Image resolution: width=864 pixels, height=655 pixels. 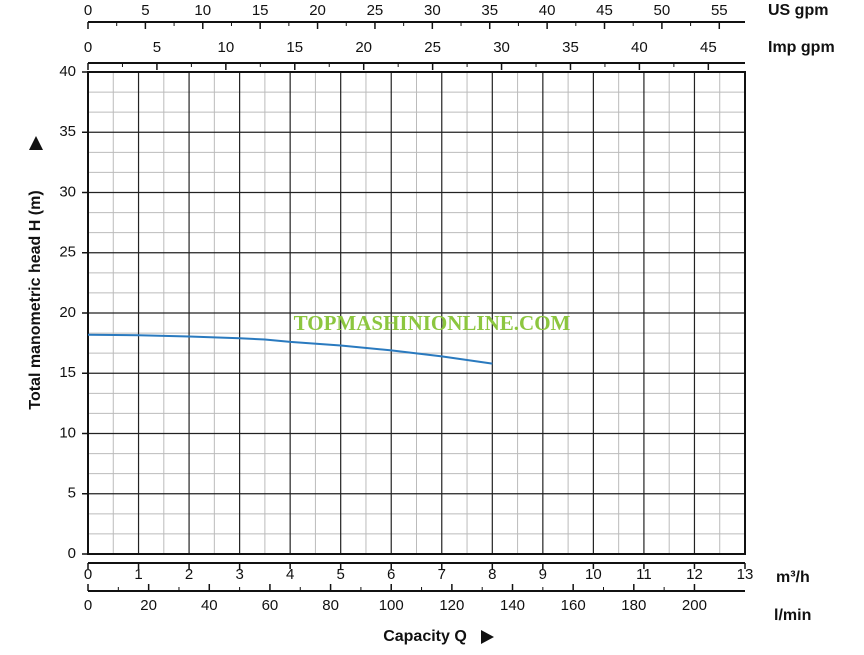 I want to click on x-tick-label: 12, so click(x=694, y=574).